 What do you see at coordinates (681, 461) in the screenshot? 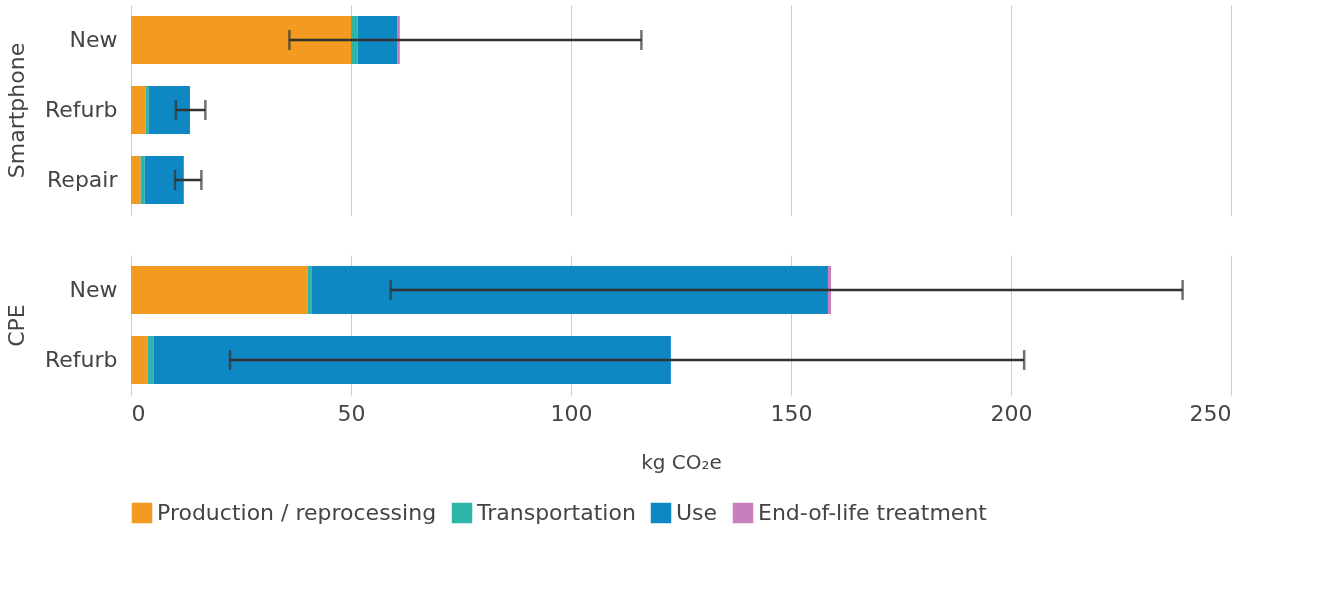
I see `x-axis-title: kg CO₂e` at bounding box center [681, 461].